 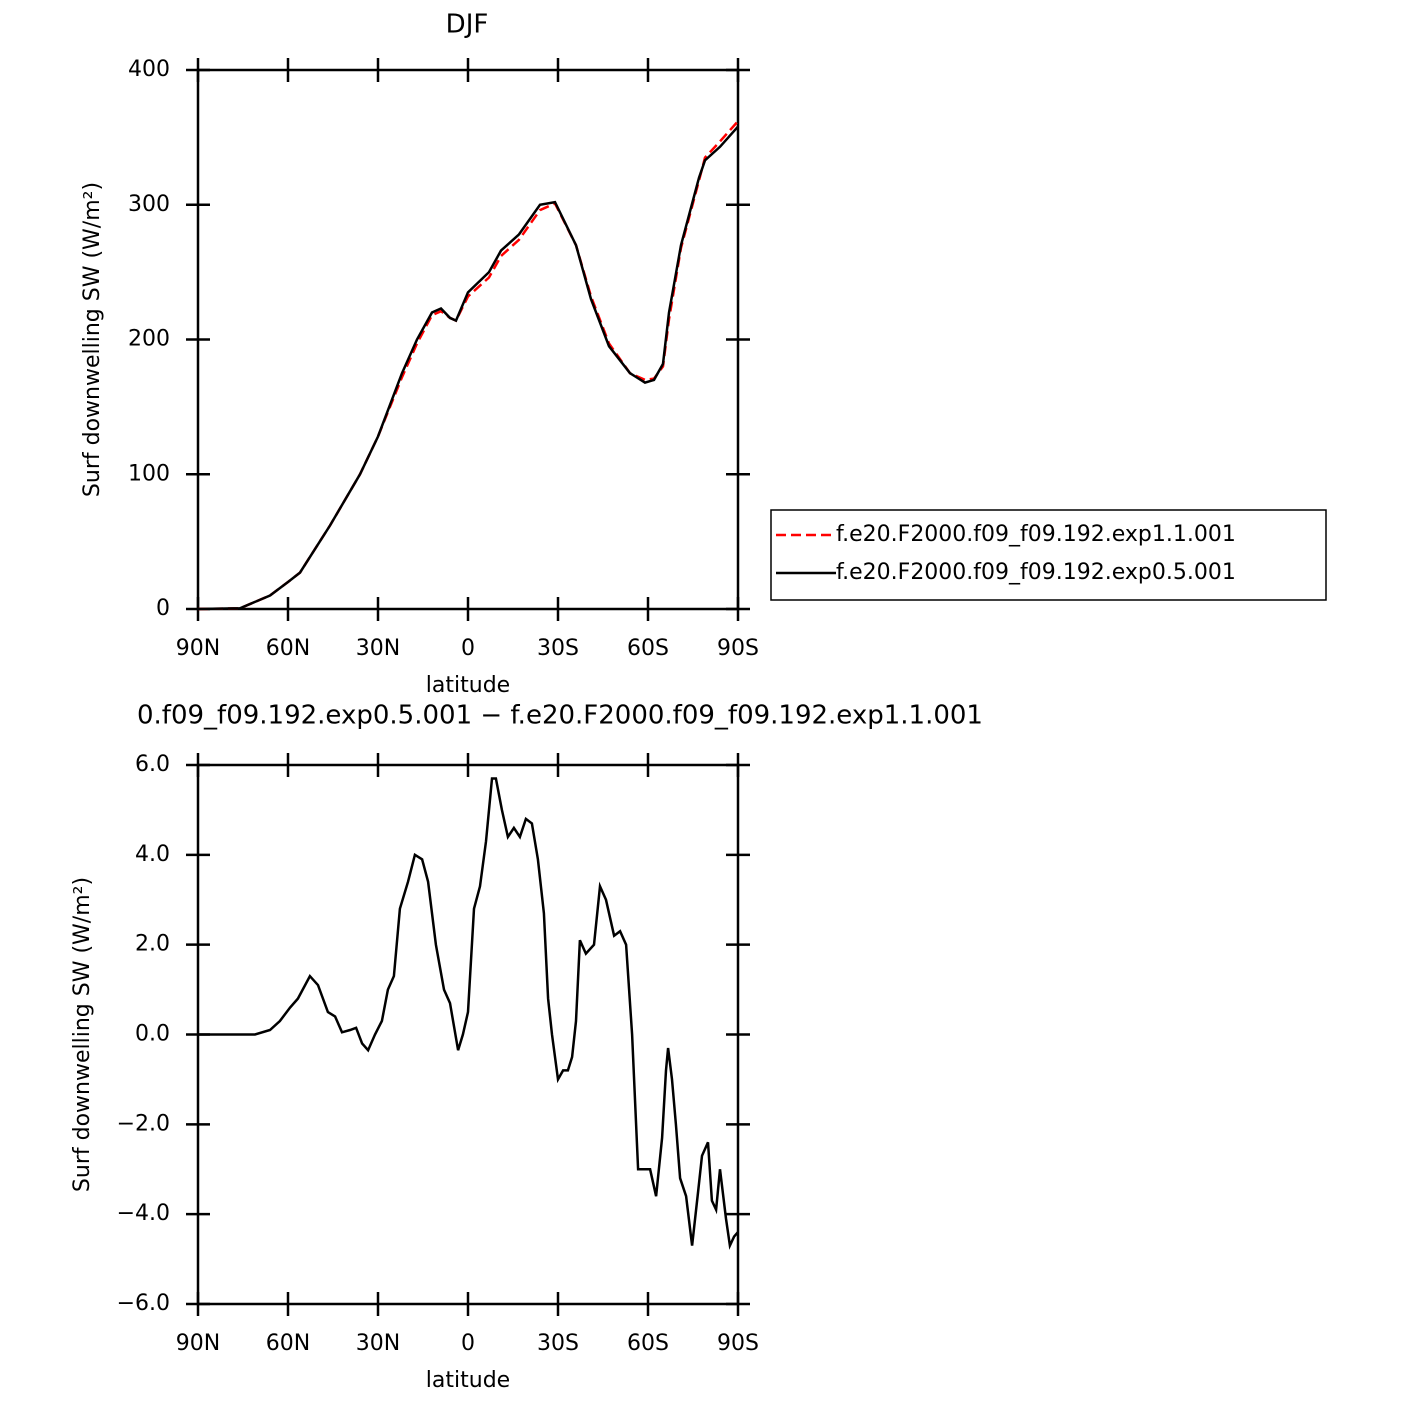 What do you see at coordinates (1036, 534) in the screenshot?
I see `legend-label: f.e20.F2000.f09_f09.192.exp1.1.001` at bounding box center [1036, 534].